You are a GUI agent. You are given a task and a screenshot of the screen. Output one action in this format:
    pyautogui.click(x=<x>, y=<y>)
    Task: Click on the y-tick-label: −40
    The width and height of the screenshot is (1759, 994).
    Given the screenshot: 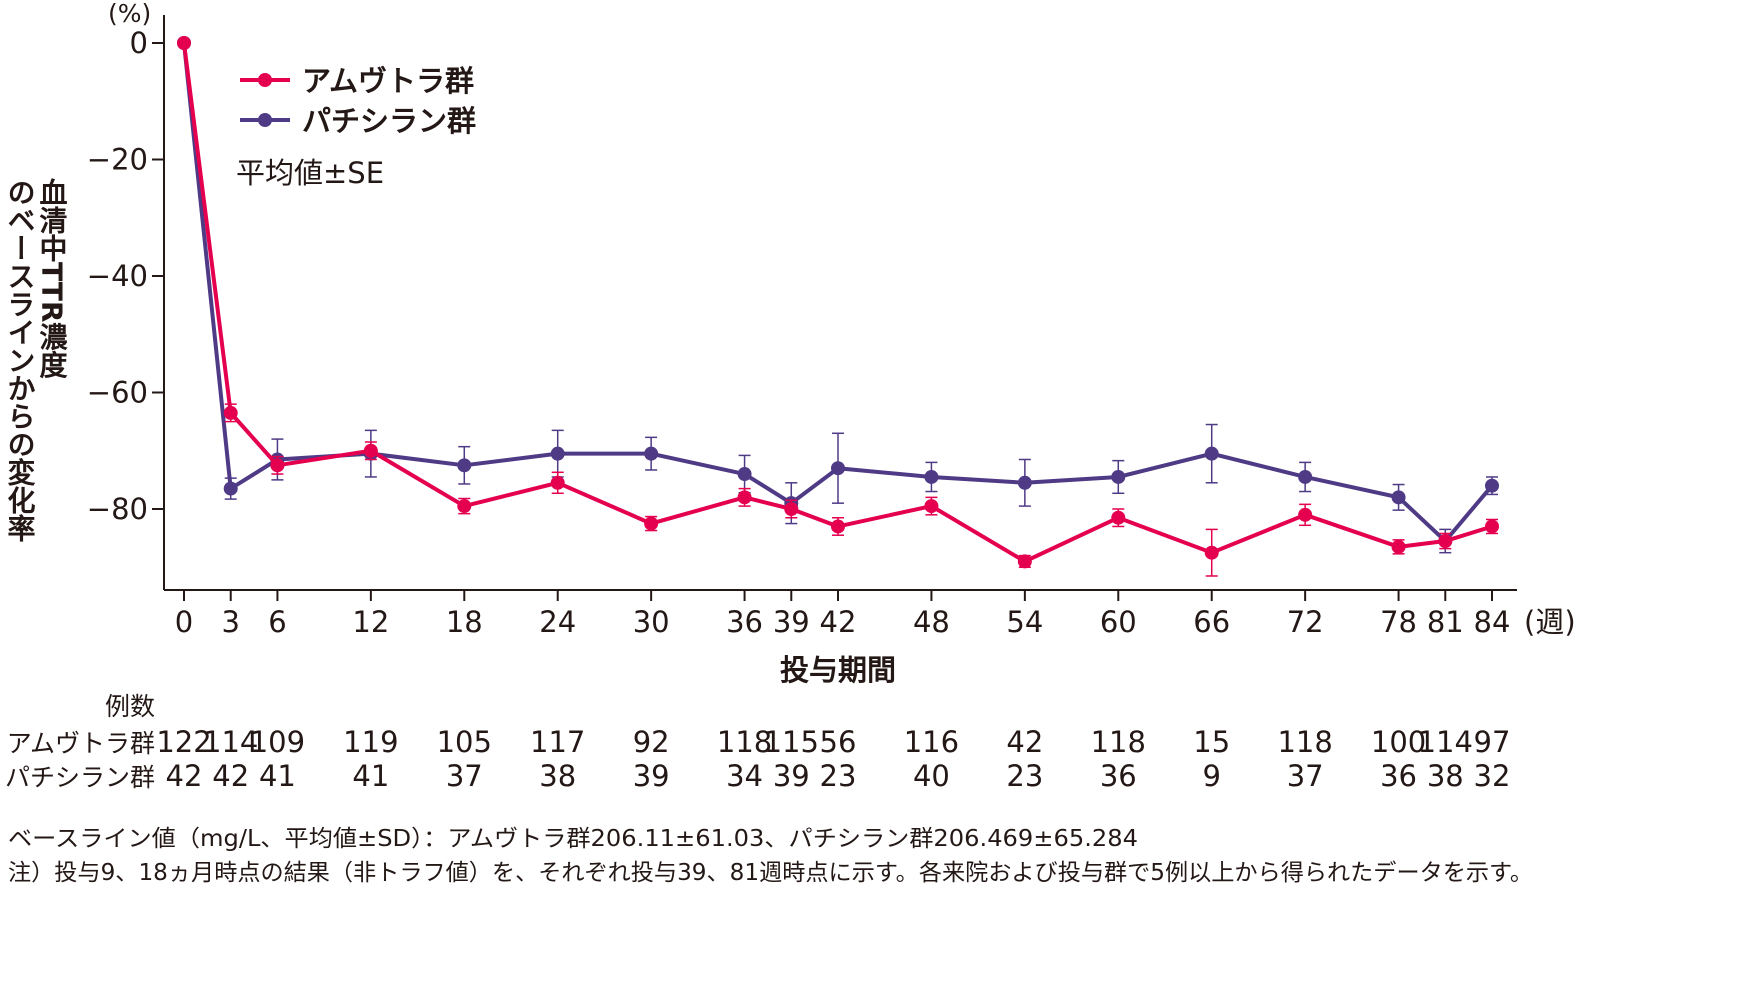 What is the action you would take?
    pyautogui.click(x=117, y=276)
    